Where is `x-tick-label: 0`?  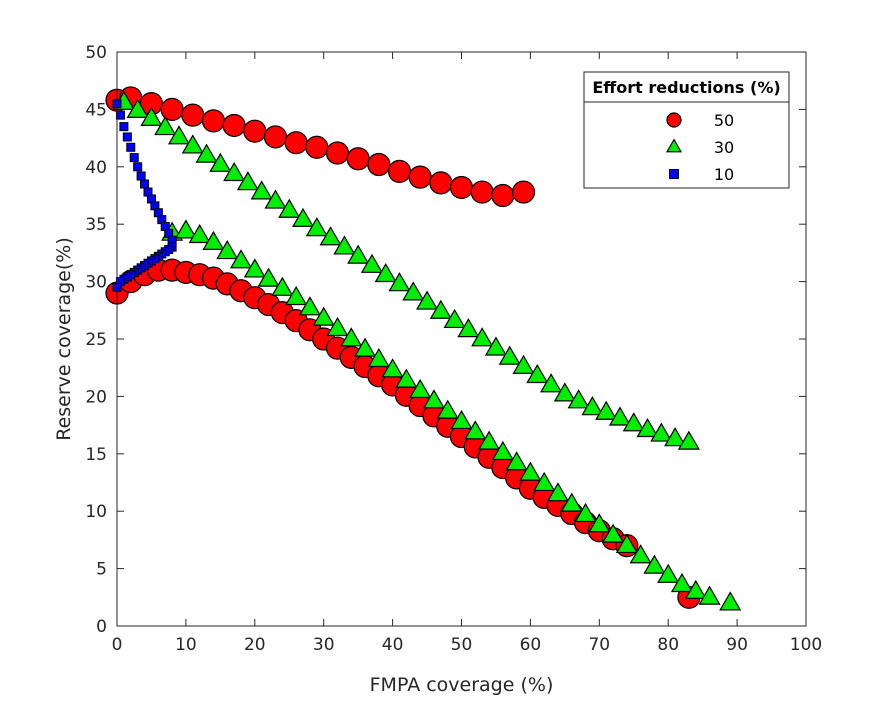
x-tick-label: 0 is located at coordinates (117, 645).